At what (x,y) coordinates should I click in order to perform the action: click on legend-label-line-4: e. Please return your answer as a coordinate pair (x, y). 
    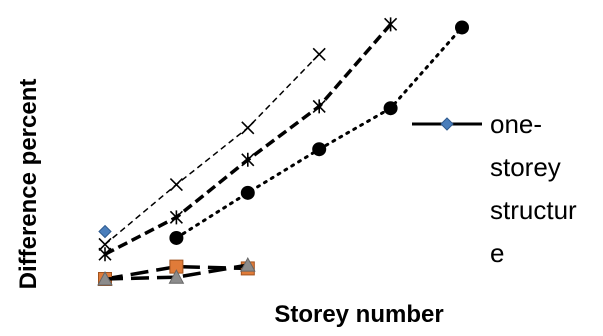
    Looking at the image, I should click on (497, 253).